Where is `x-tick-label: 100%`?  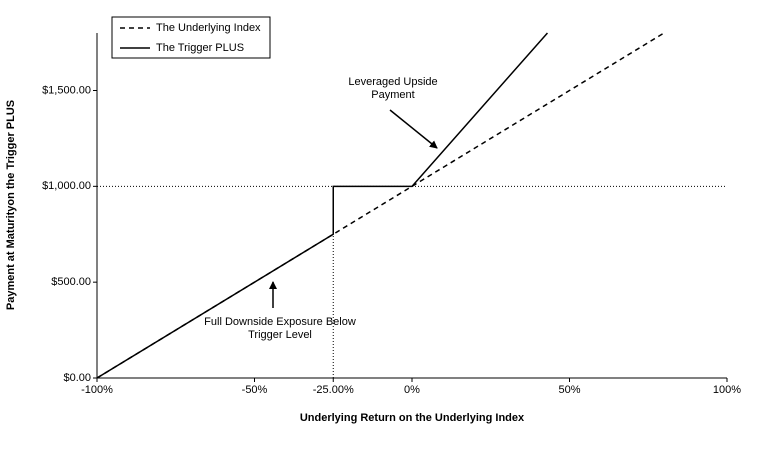 x-tick-label: 100% is located at coordinates (727, 390).